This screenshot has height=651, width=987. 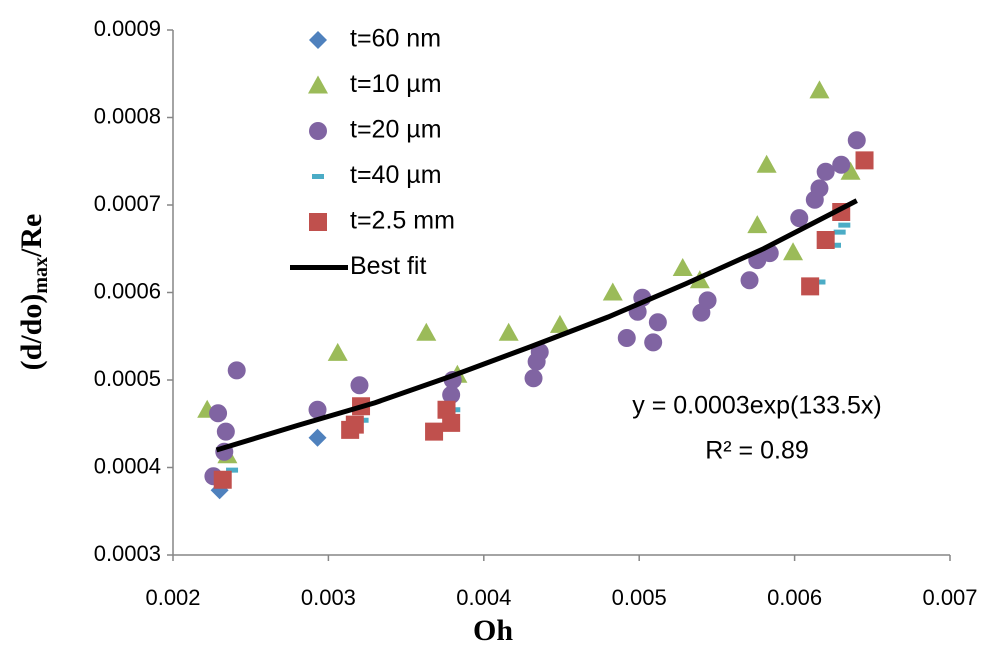 I want to click on legend-label: t=60 nm, so click(x=395, y=39).